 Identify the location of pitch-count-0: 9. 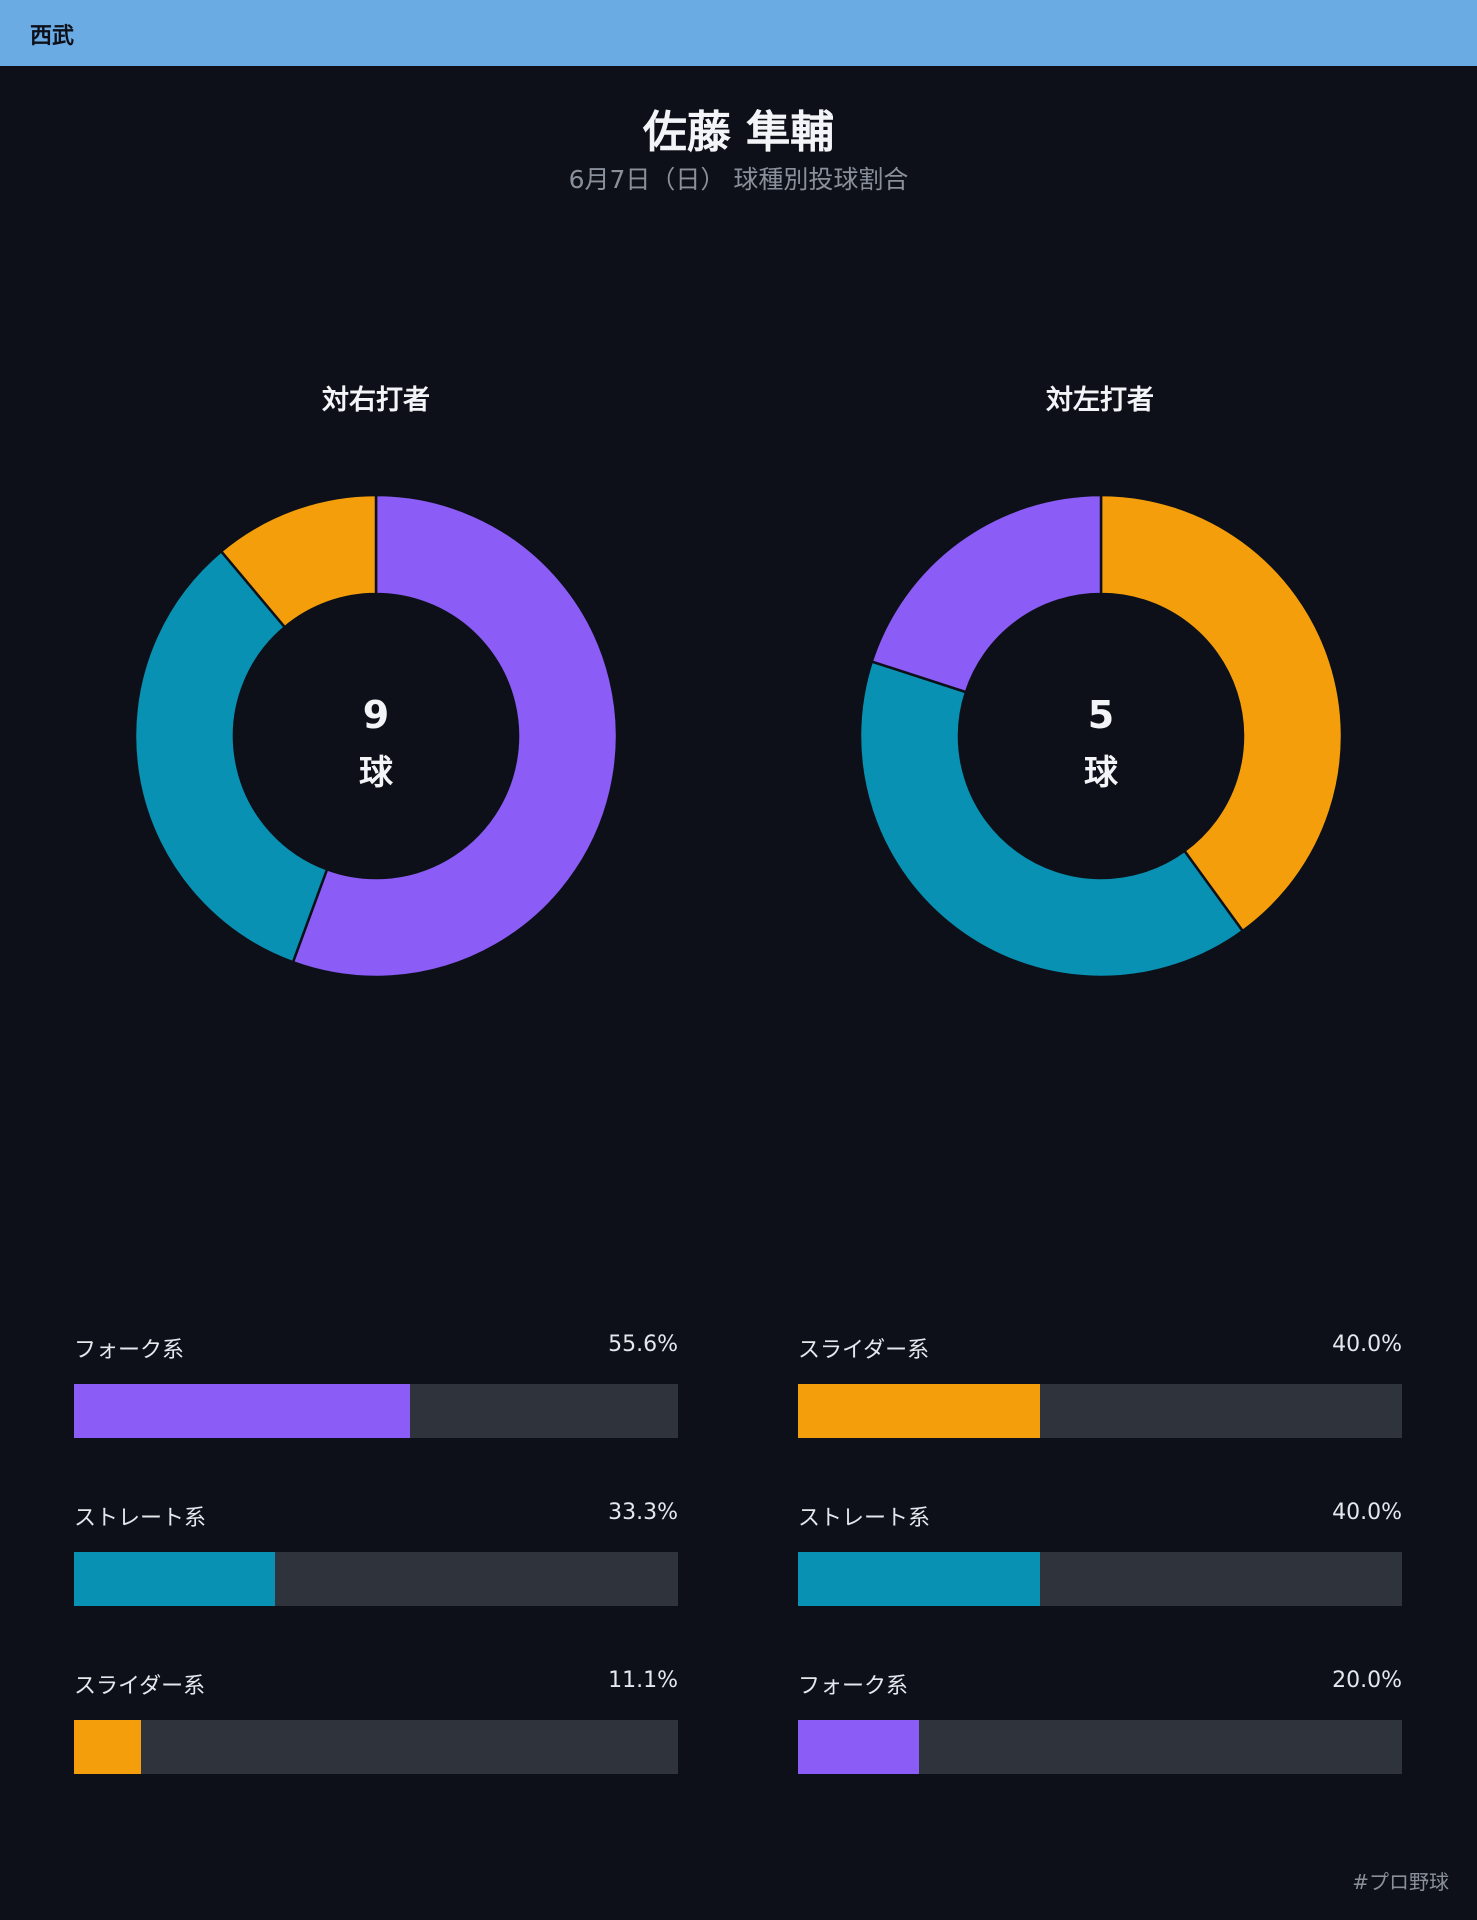
(376, 715).